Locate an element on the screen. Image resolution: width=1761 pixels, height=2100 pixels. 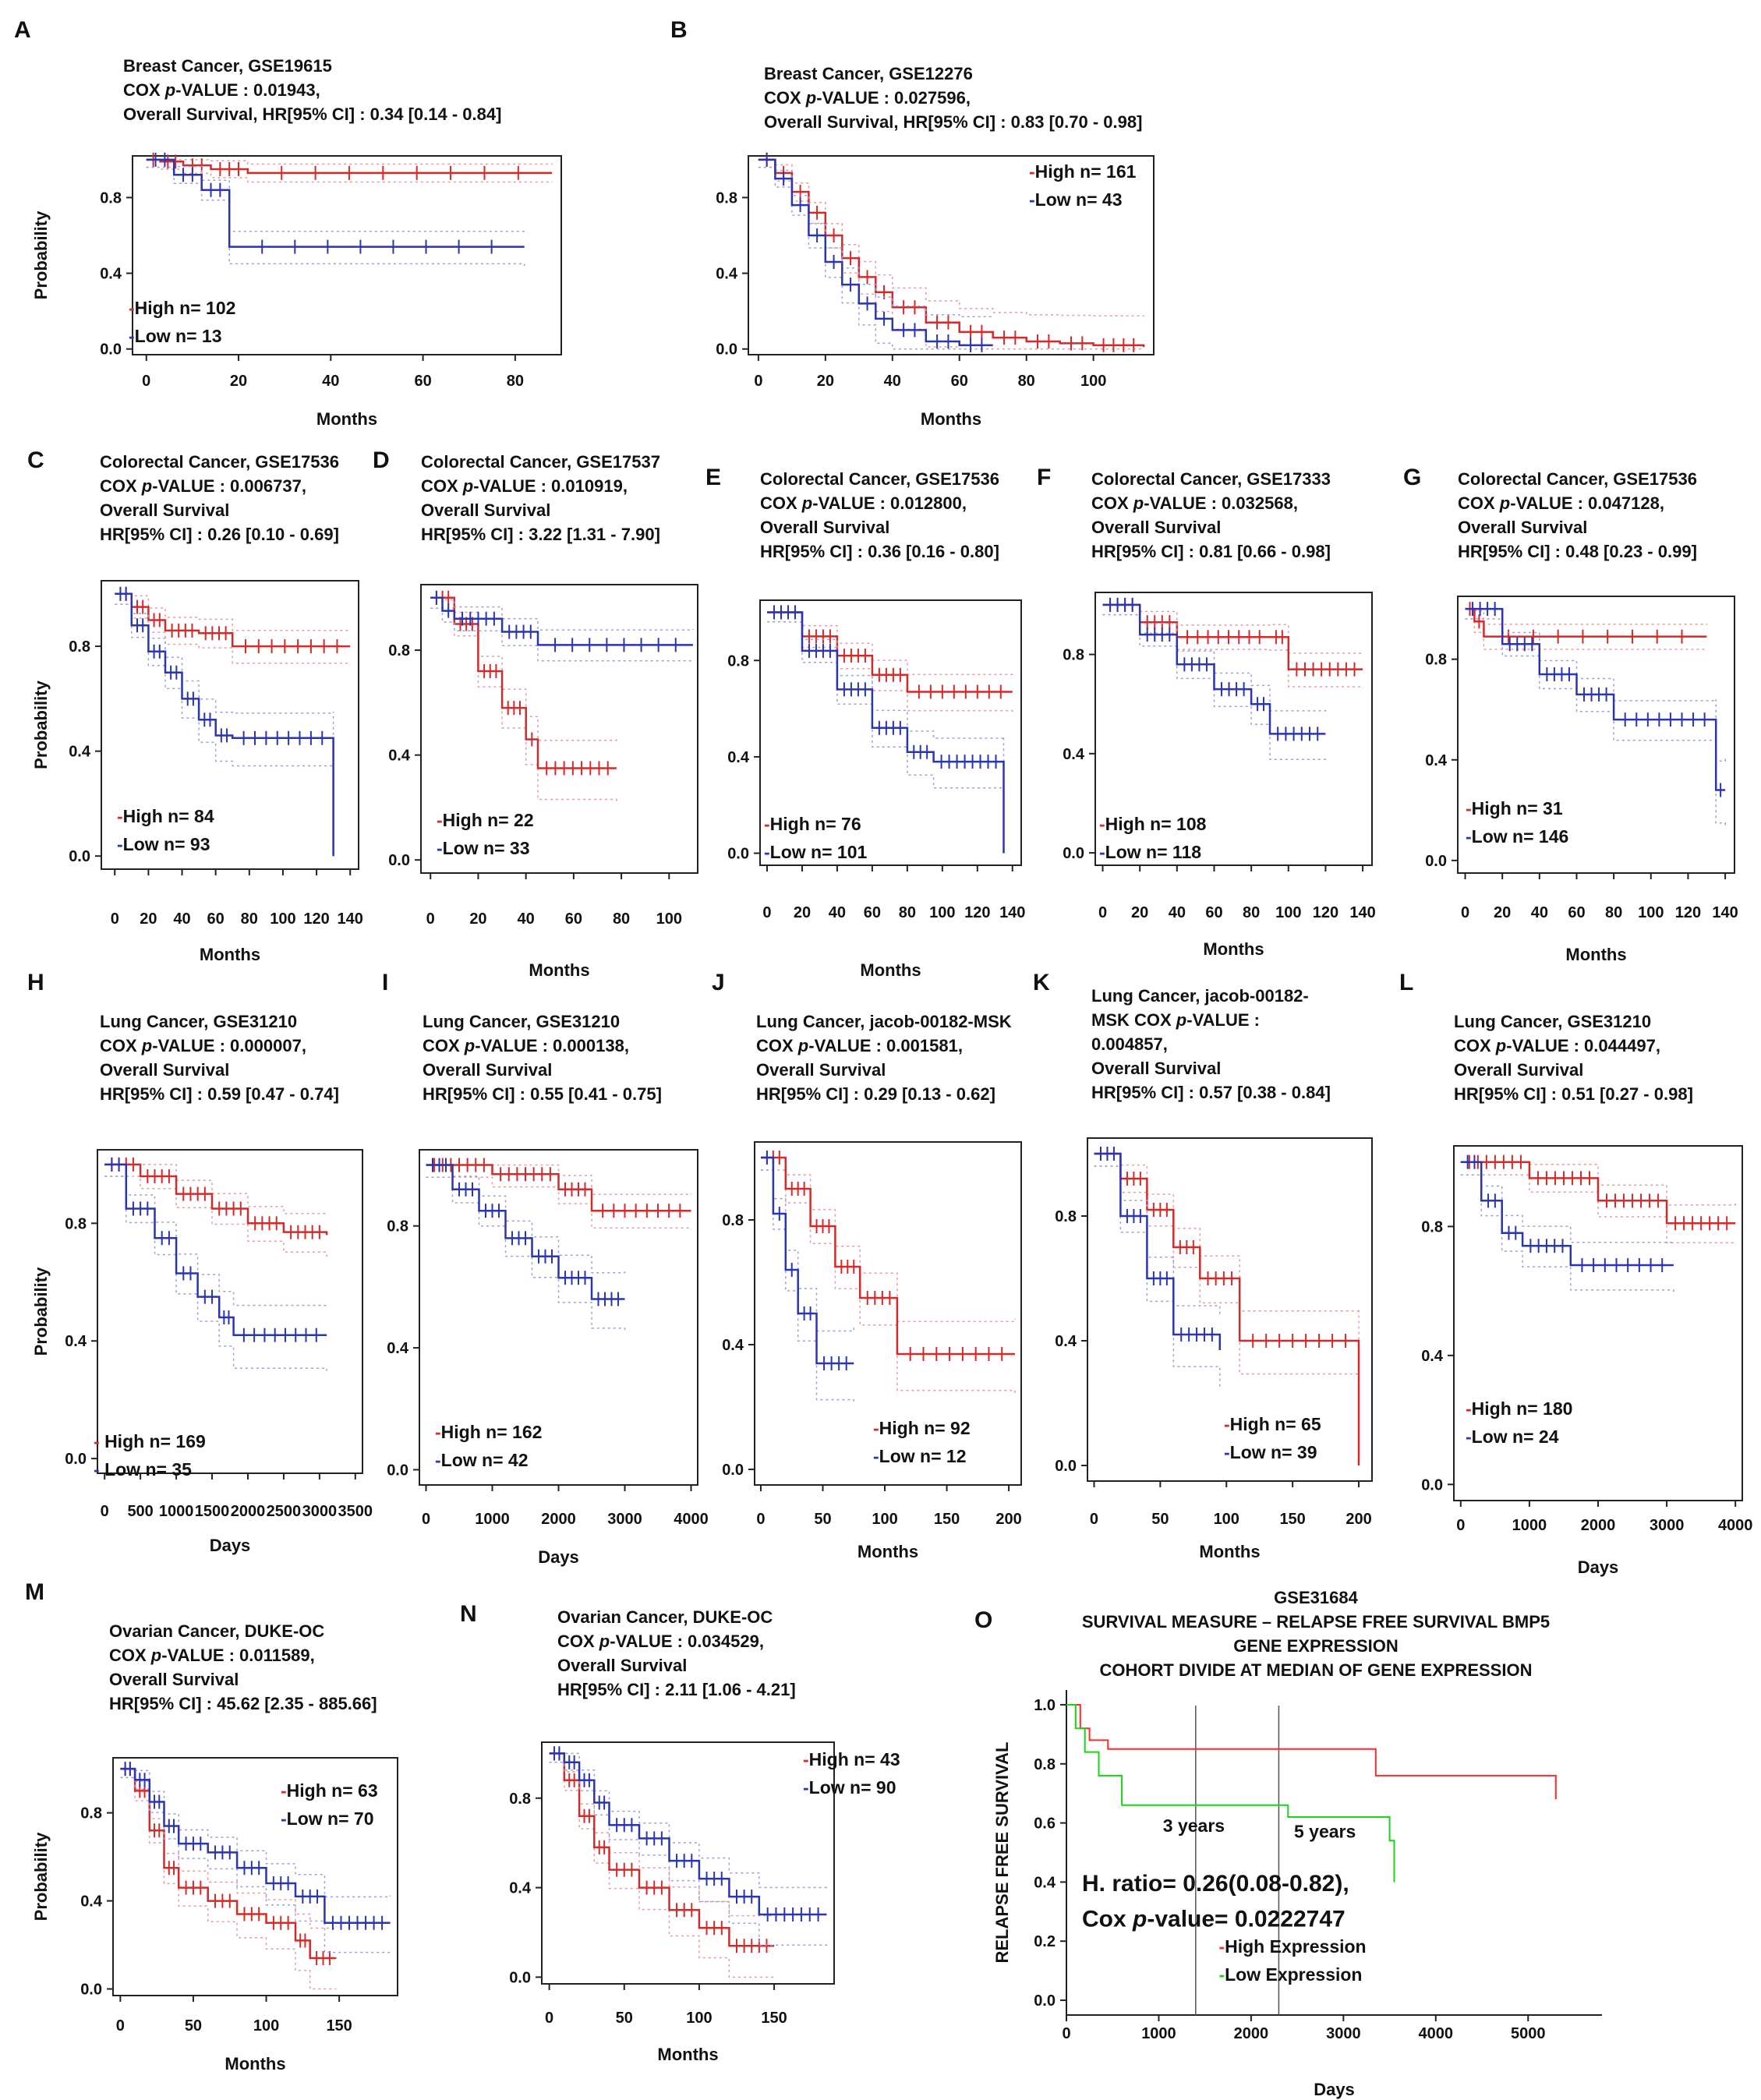
chart-title-line: Lung Cancer, jacob-00182- is located at coordinates (1200, 996).